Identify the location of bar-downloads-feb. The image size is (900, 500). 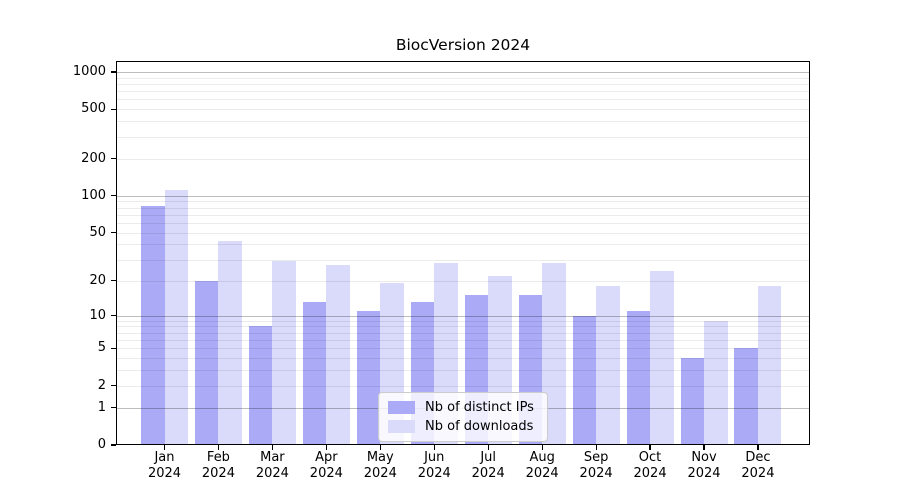
(230, 342).